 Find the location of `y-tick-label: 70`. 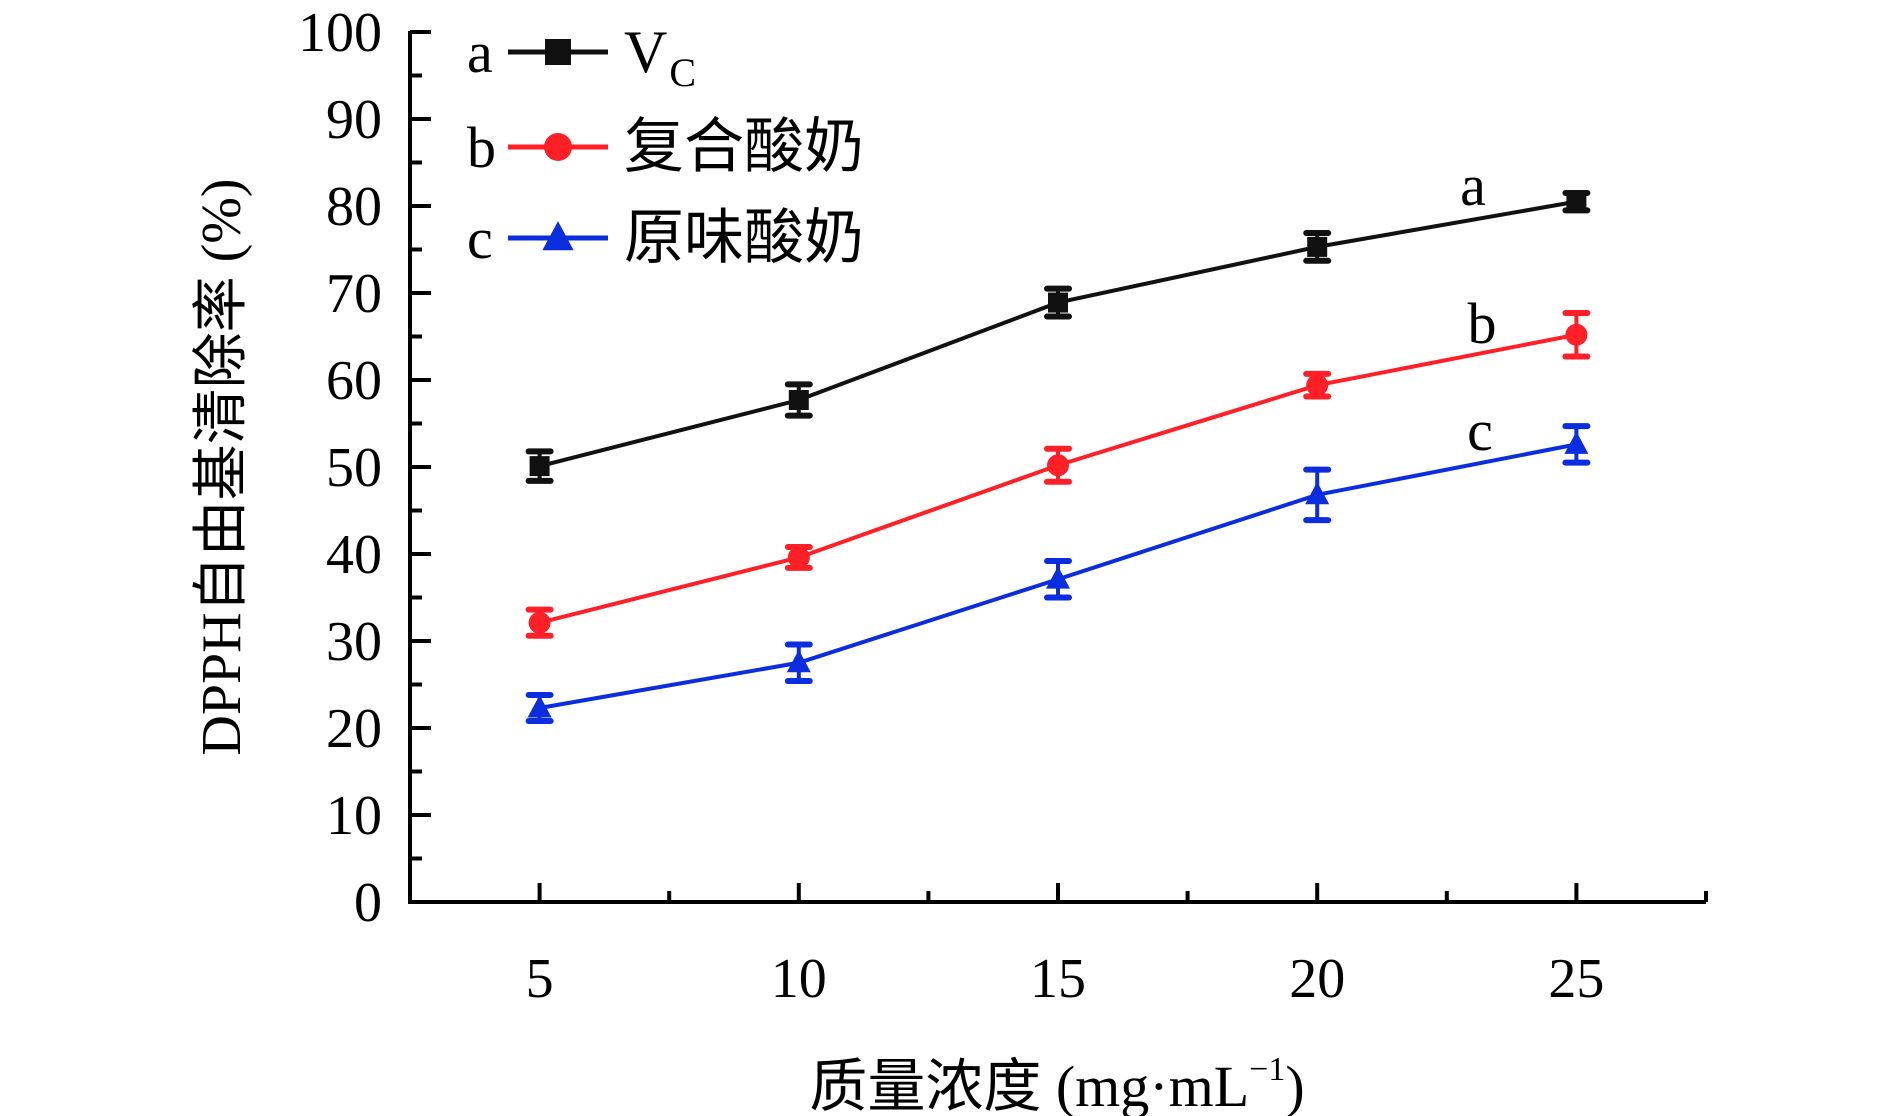

y-tick-label: 70 is located at coordinates (354, 294).